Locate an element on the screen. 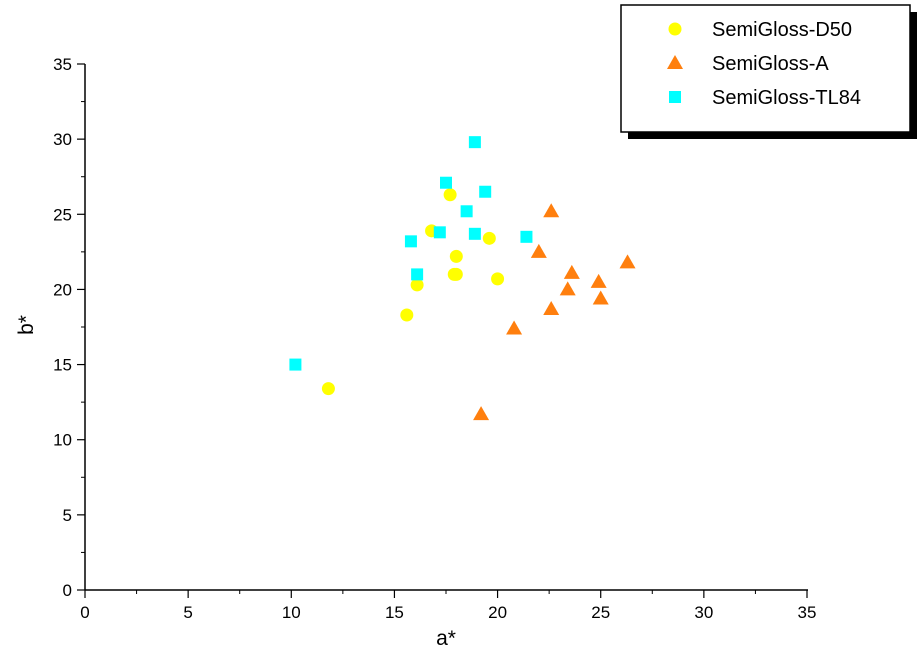 This screenshot has height=653, width=918. y-tick-label: 15 is located at coordinates (62, 365).